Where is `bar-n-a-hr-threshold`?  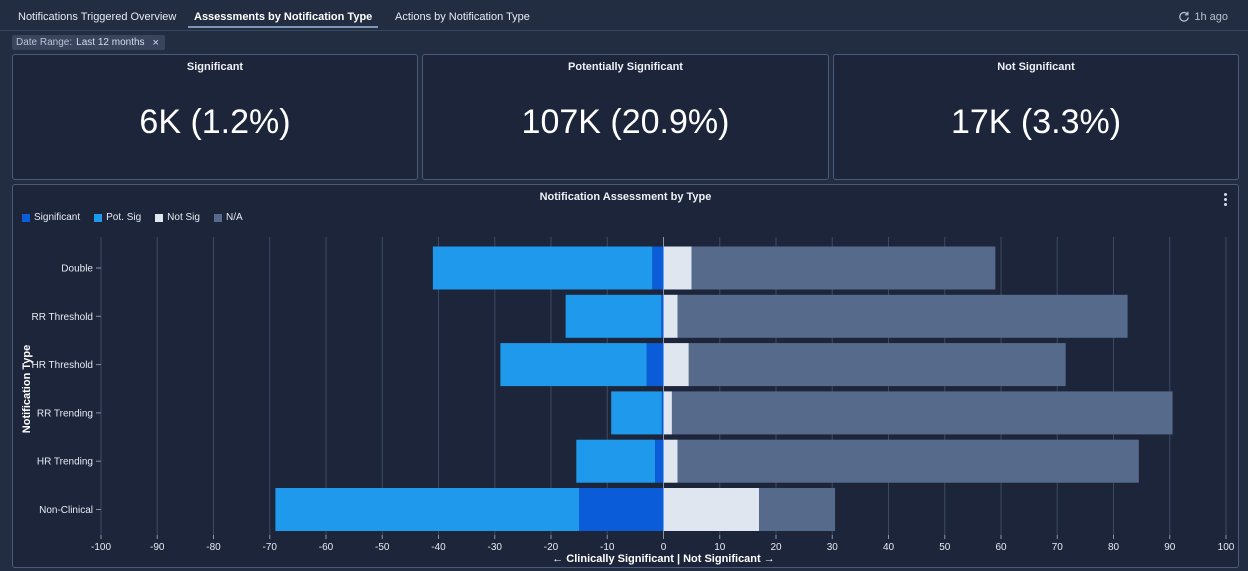 bar-n-a-hr-threshold is located at coordinates (877, 365).